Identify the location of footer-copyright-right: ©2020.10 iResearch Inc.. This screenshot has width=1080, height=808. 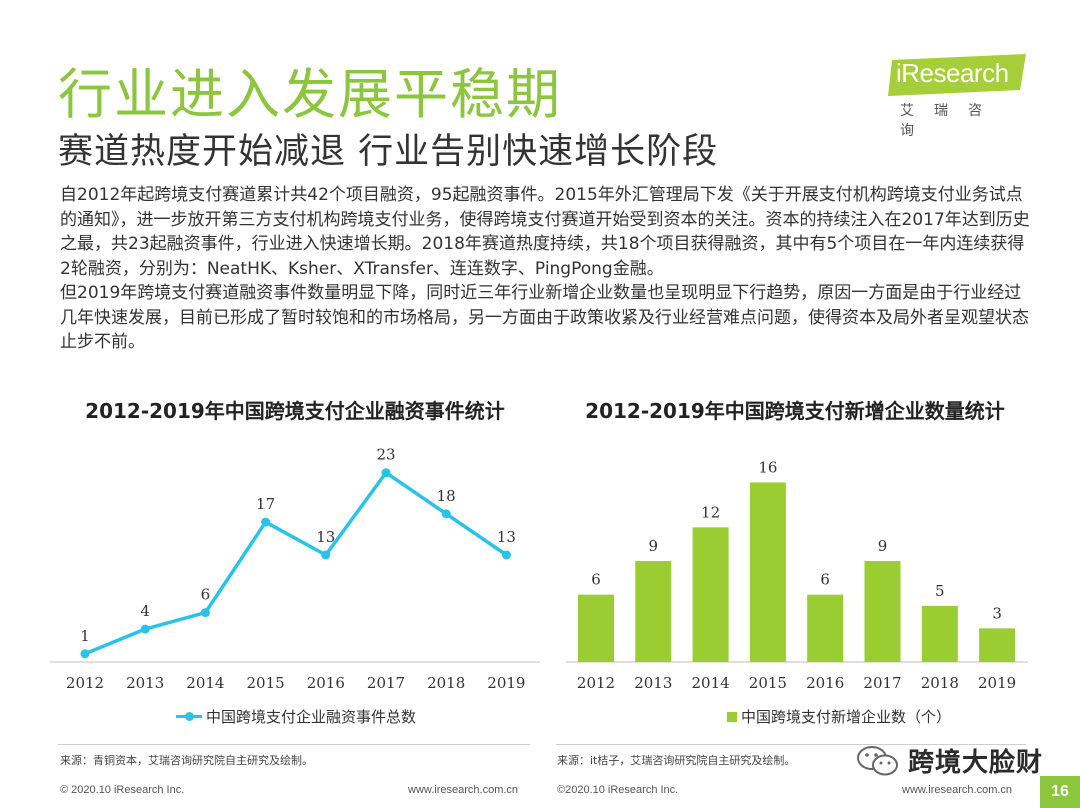
(618, 790).